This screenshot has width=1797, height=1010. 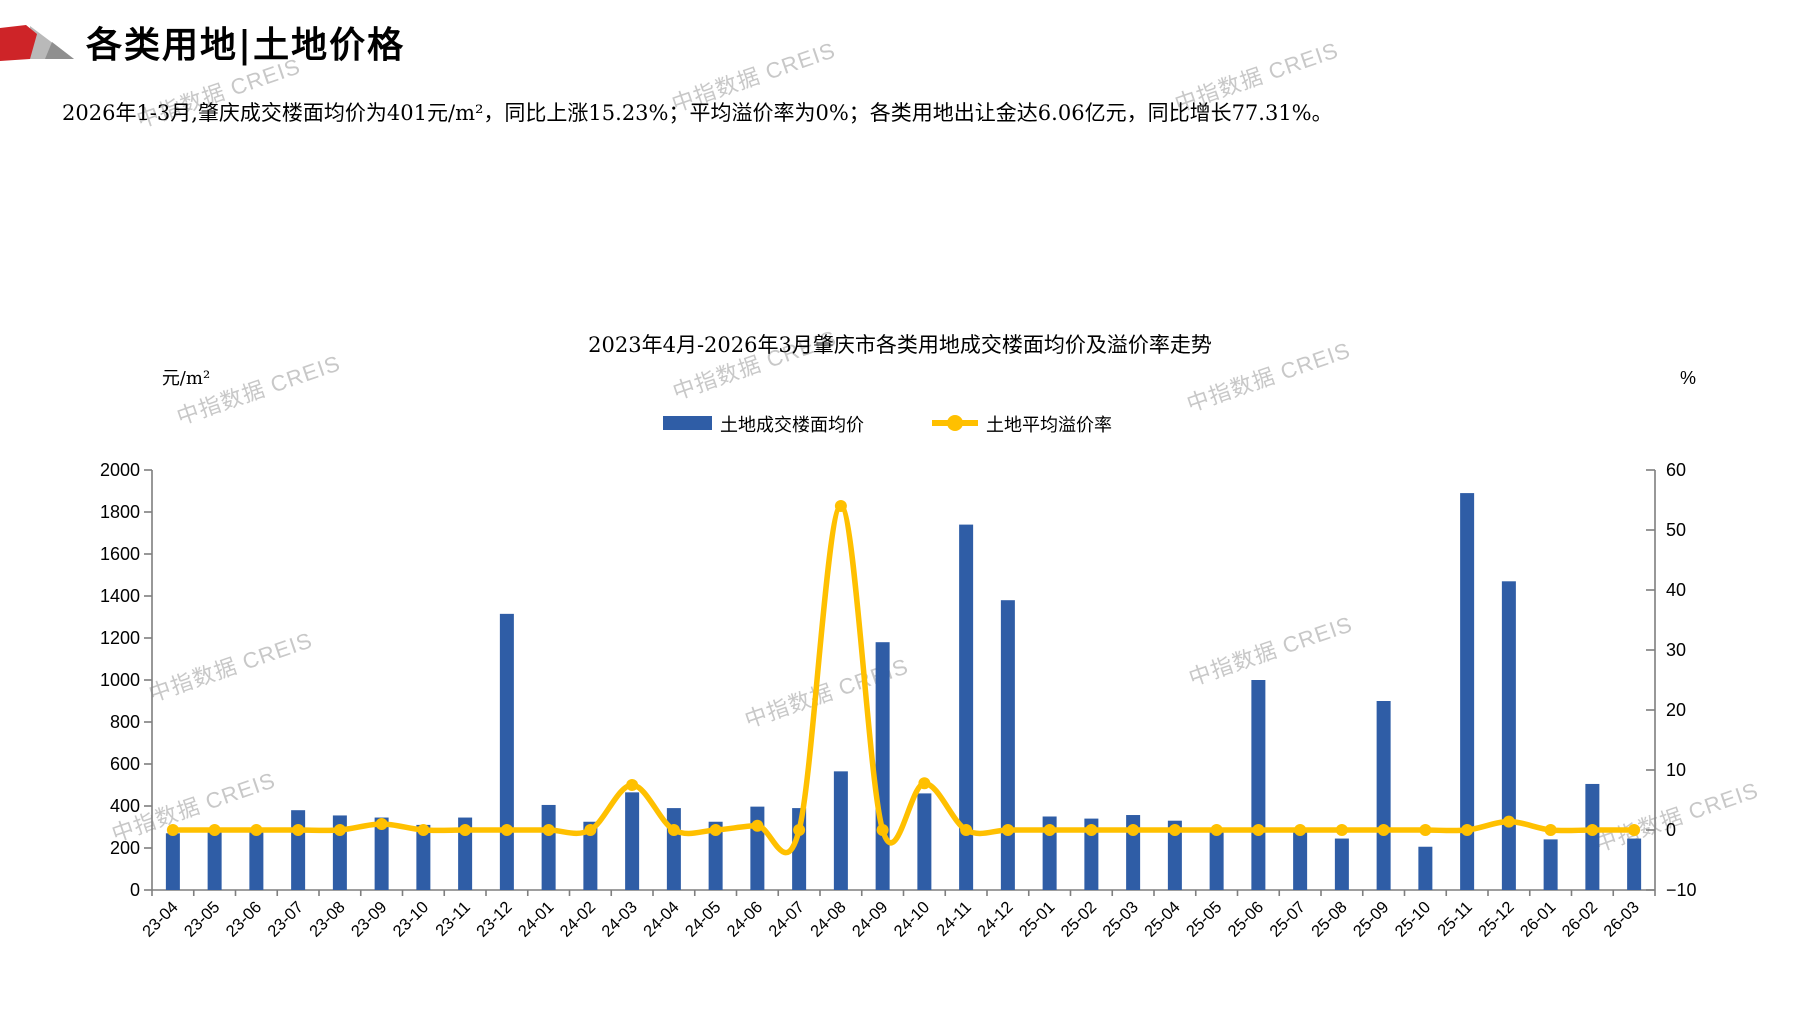 What do you see at coordinates (120, 638) in the screenshot?
I see `left-axis-tick-label: 1200` at bounding box center [120, 638].